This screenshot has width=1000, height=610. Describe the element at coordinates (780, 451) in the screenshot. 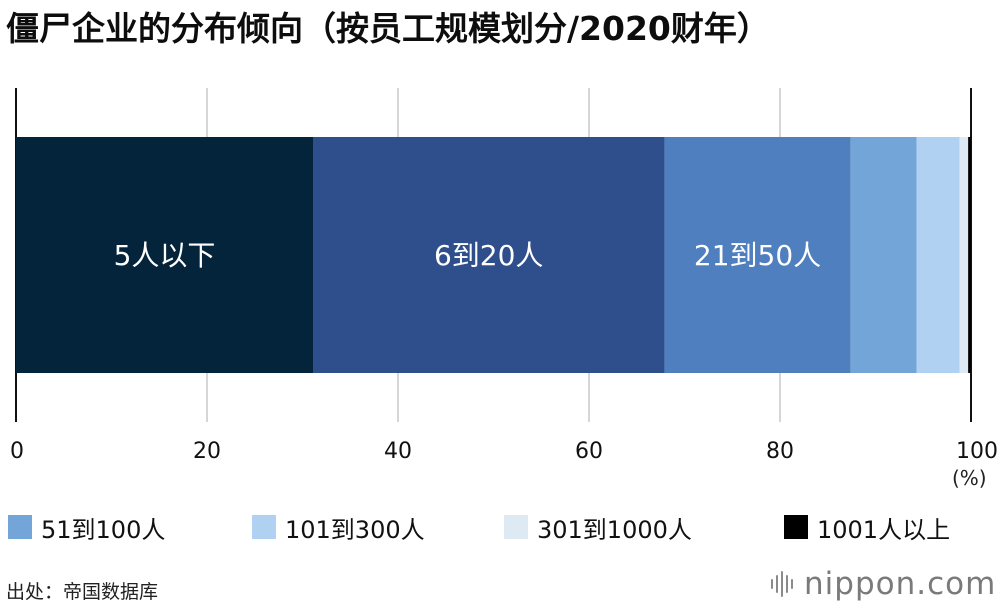

I see `x-tick-label: 80` at that location.